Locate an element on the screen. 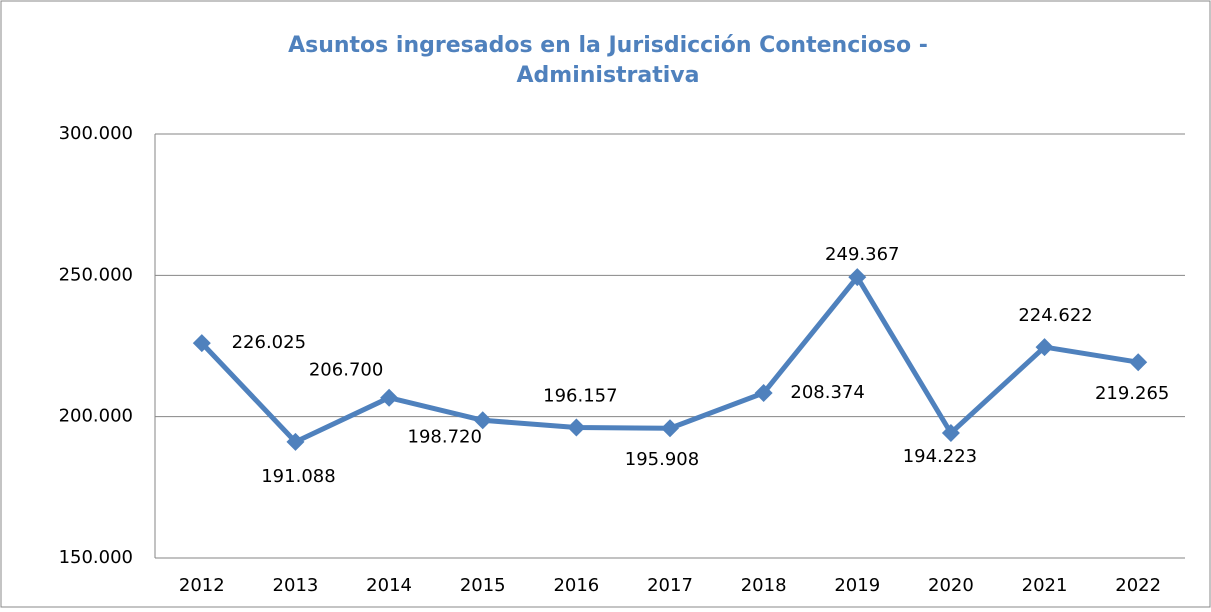 Image resolution: width=1211 pixels, height=612 pixels. x-tick-label: 2015 is located at coordinates (483, 585).